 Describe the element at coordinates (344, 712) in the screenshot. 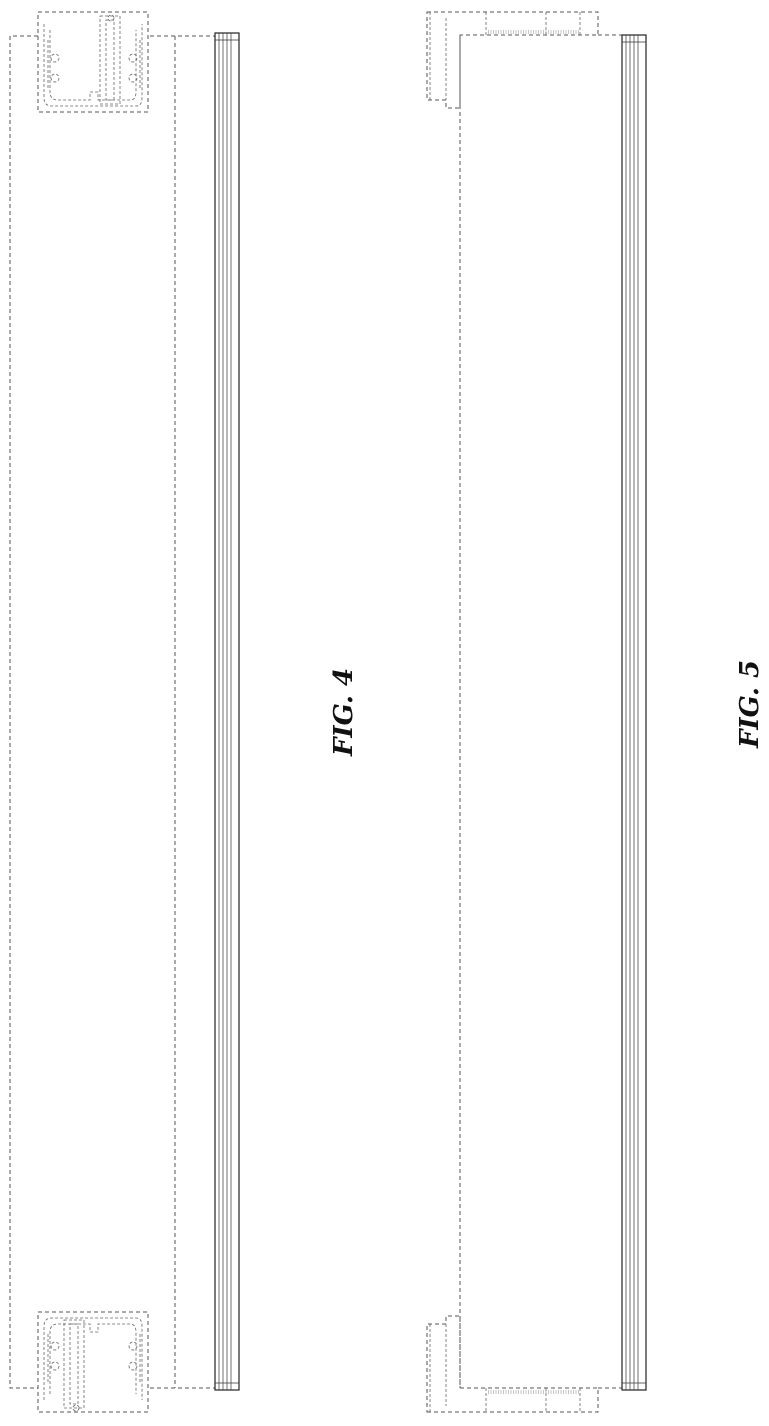

I see `fig4-label: FIG. 4` at that location.